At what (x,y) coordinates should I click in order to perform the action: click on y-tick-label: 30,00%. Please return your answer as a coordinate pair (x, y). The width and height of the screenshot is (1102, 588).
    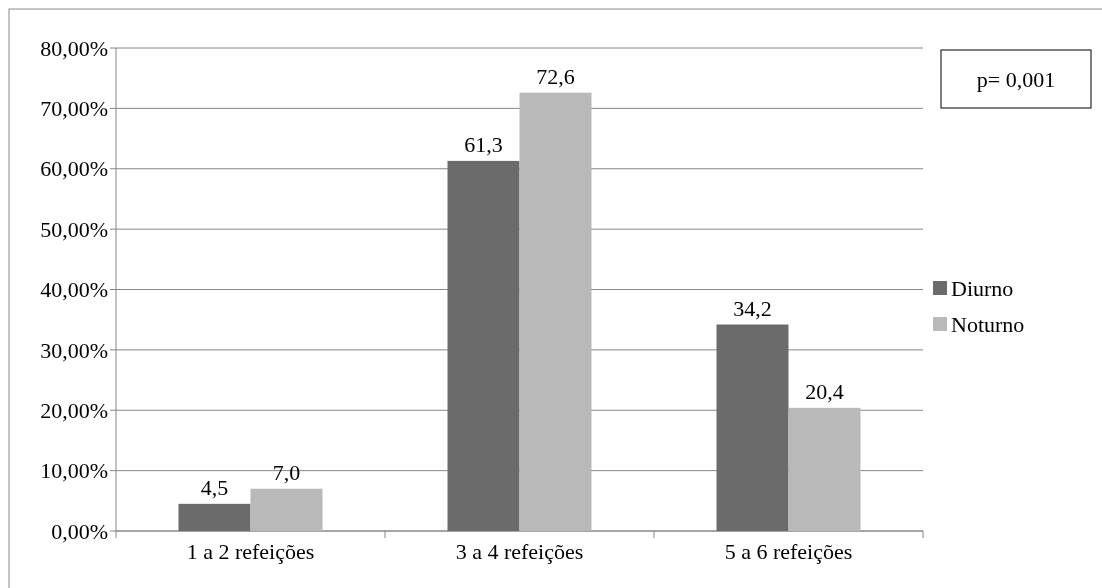
    Looking at the image, I should click on (74, 350).